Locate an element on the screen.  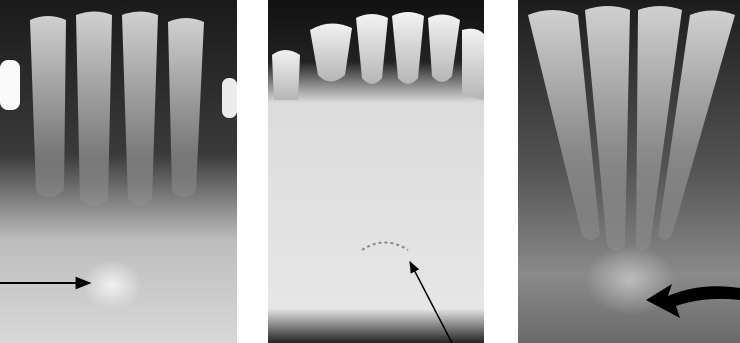
arrow is located at coordinates (431, 301).